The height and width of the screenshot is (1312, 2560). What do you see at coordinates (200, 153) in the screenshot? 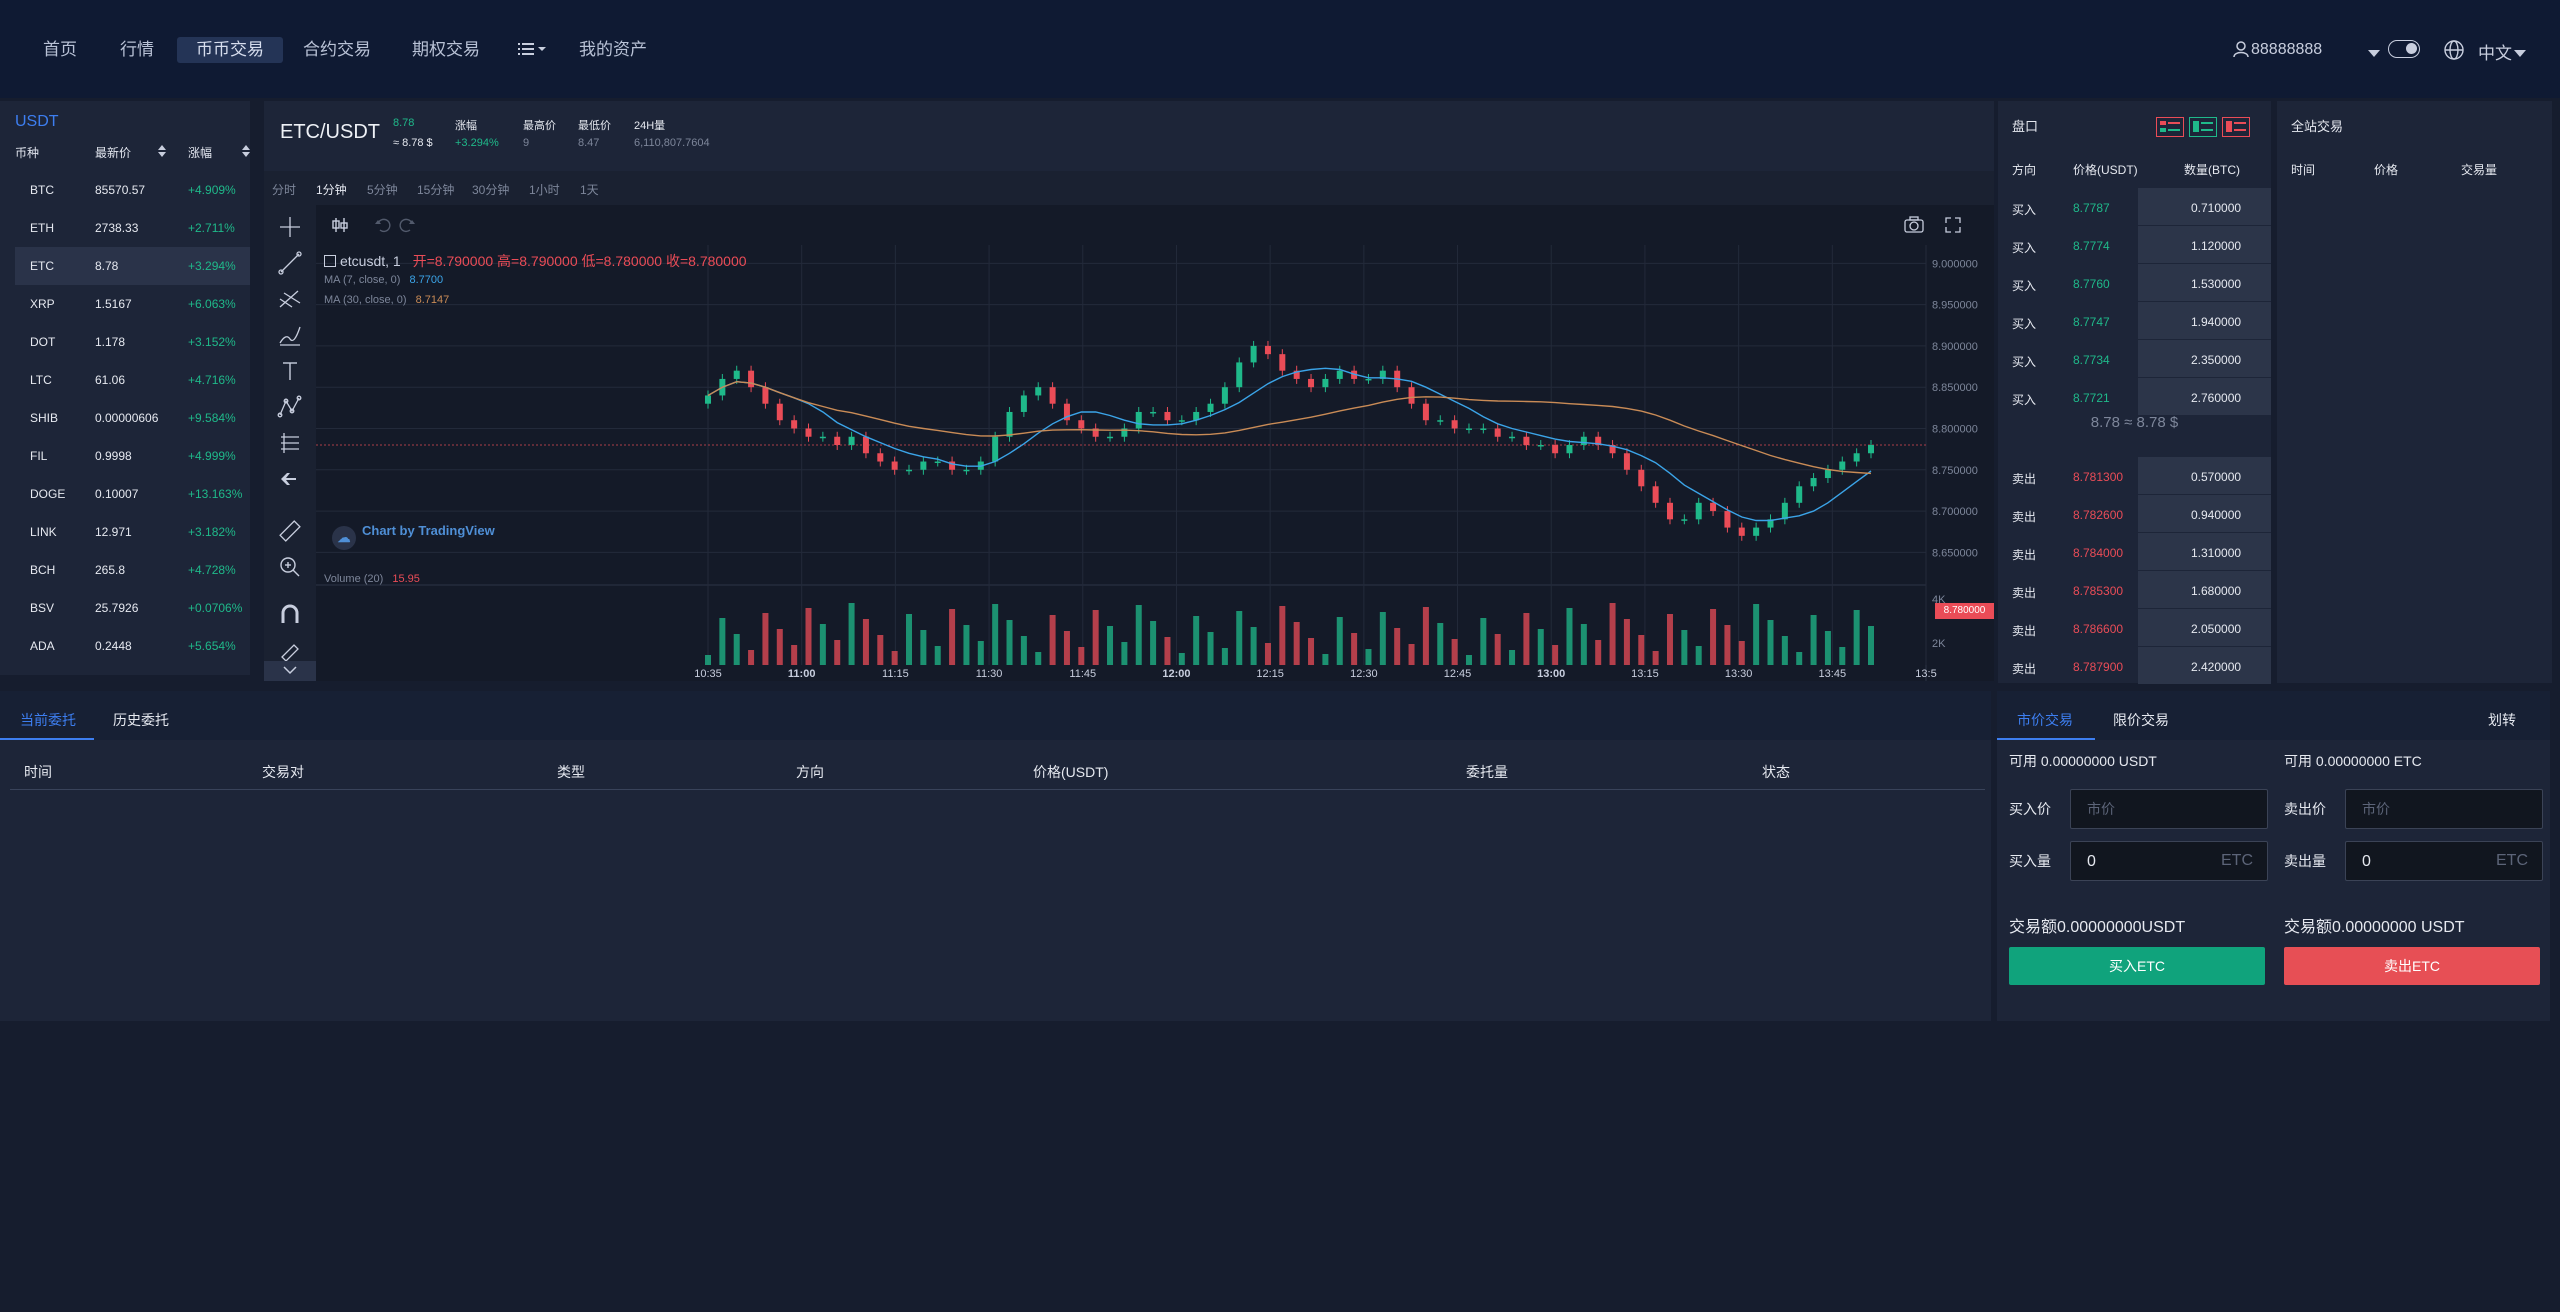
I see `change-header: 涨幅` at bounding box center [200, 153].